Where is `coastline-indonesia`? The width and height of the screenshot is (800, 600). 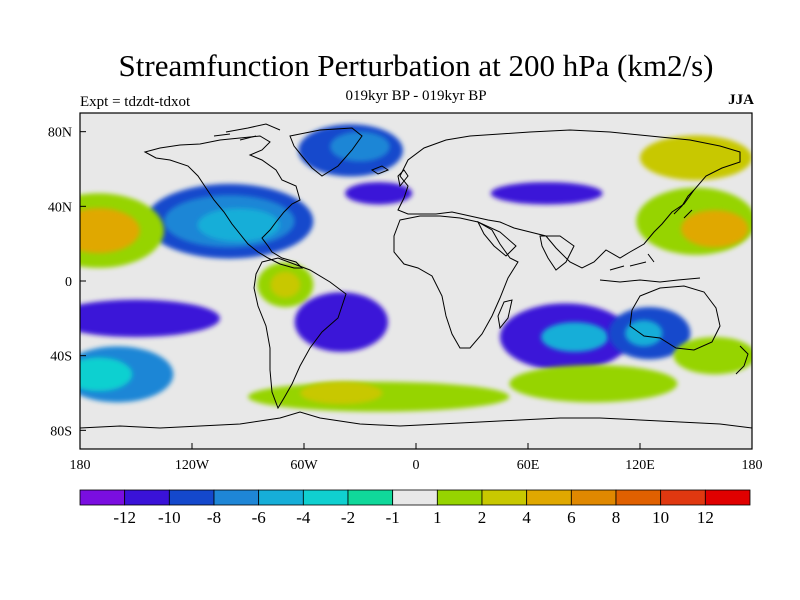
coastline-indonesia is located at coordinates (650, 268).